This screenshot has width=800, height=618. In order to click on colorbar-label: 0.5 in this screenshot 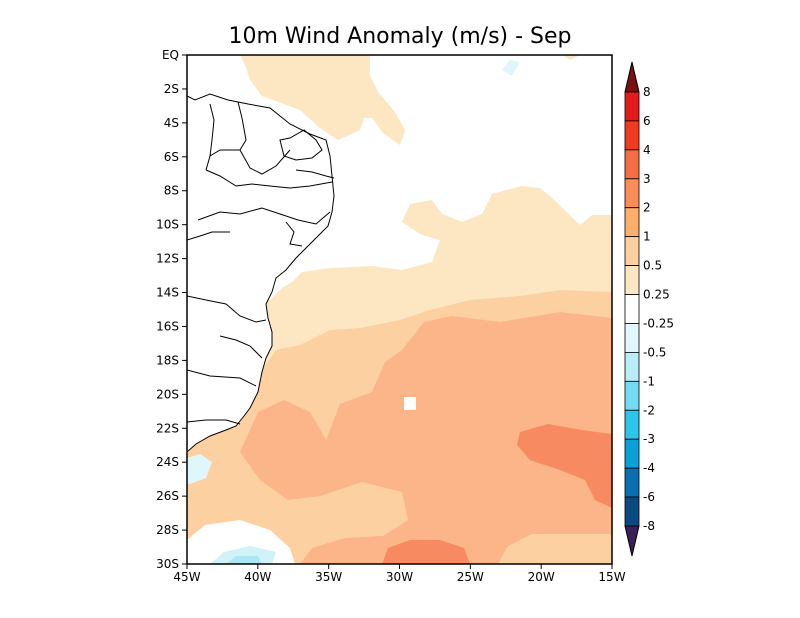, I will do `click(652, 266)`.